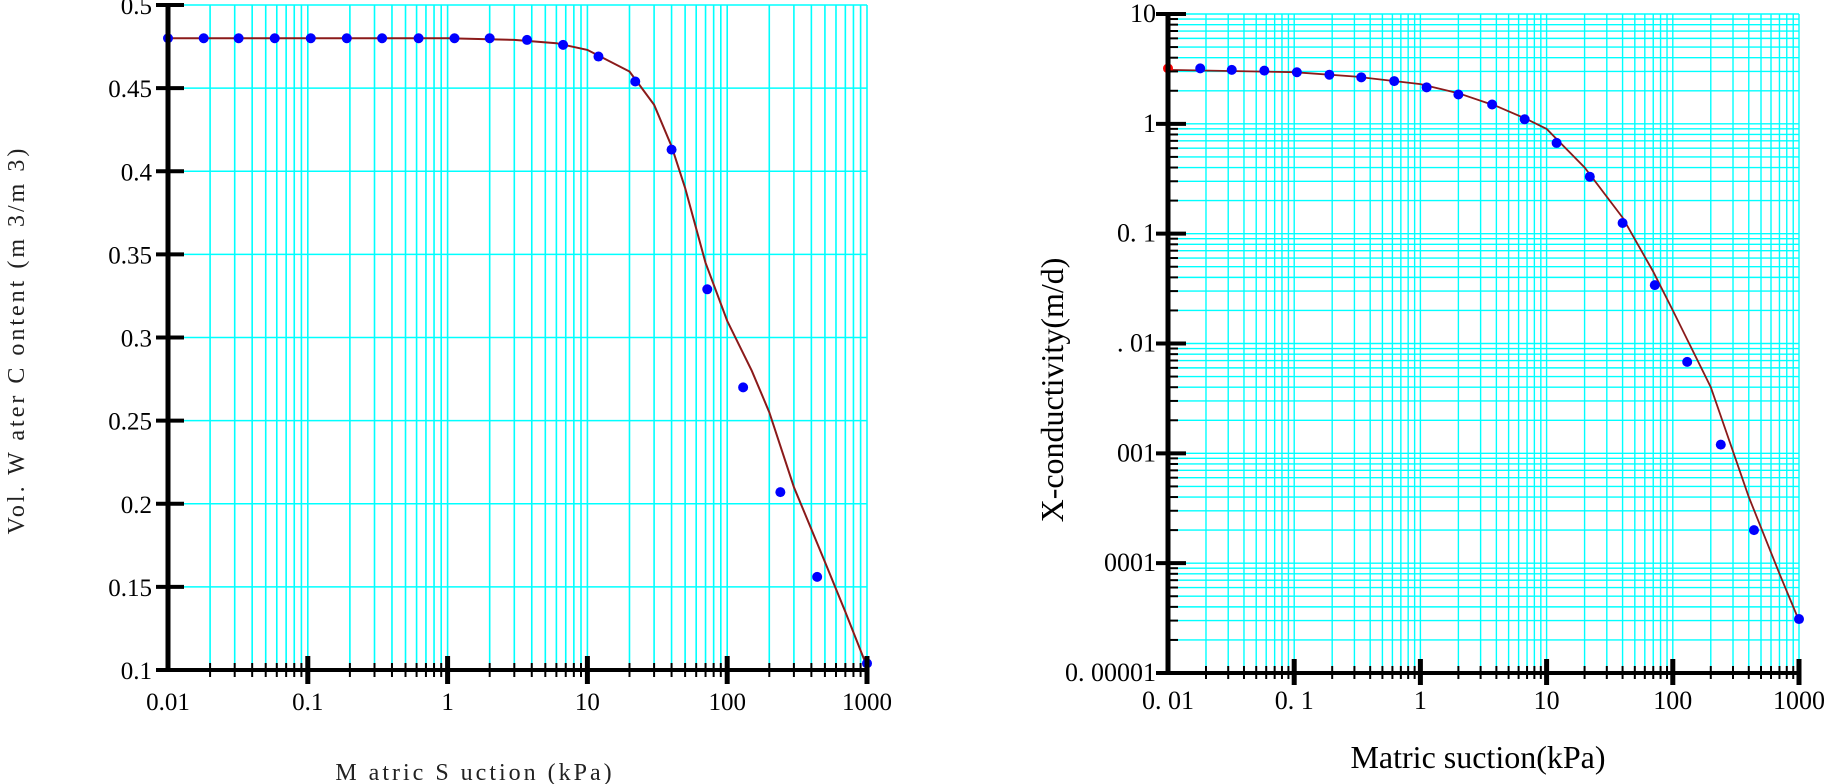 The image size is (1834, 784). Describe the element at coordinates (1130, 562) in the screenshot. I see `y-tick-label: 0001` at that location.